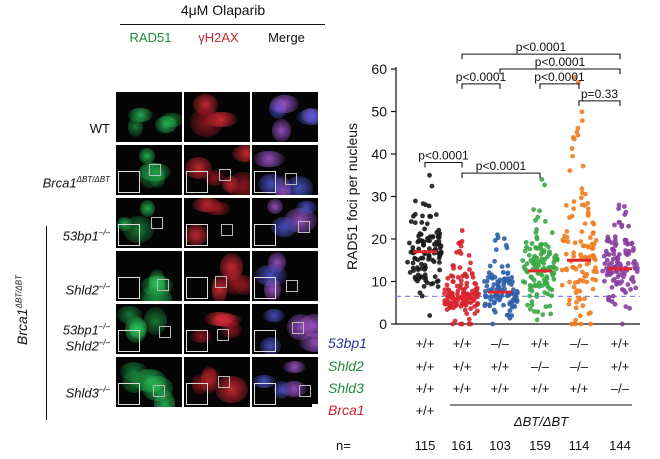 This screenshot has height=459, width=660. Describe the element at coordinates (87, 346) in the screenshot. I see `row-label-53bp1-shld2-line2: Shld2–/–` at that location.